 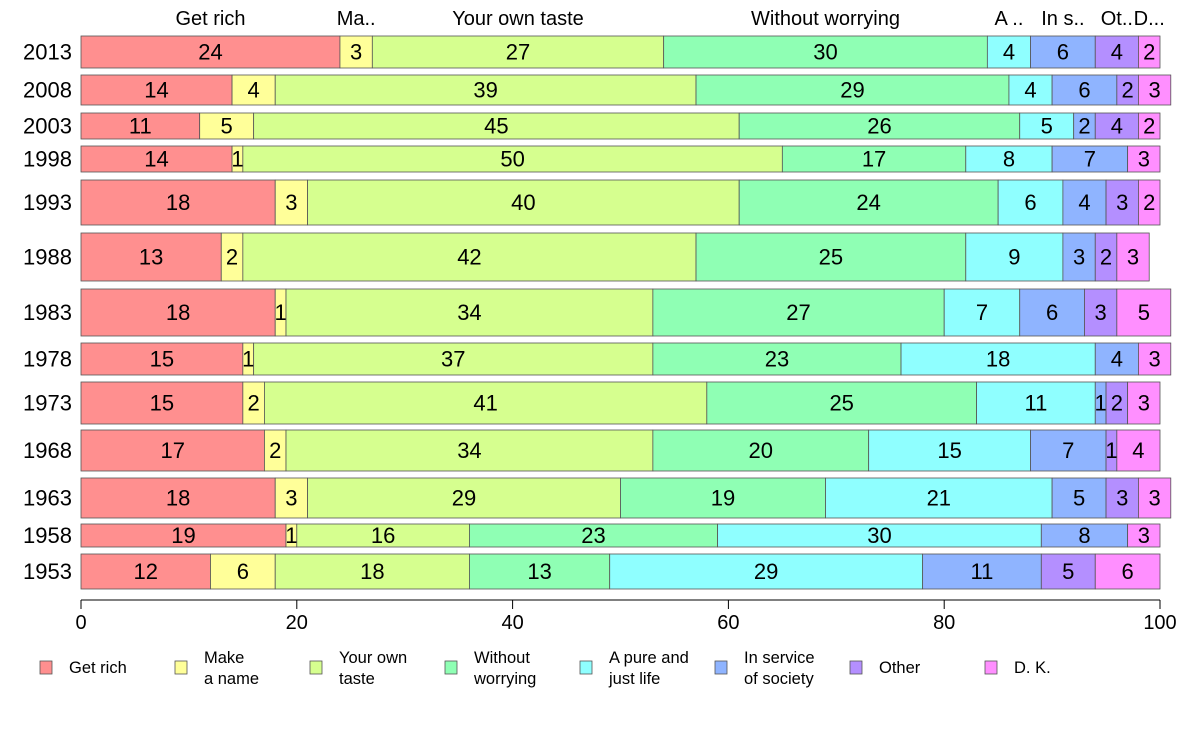 What do you see at coordinates (982, 312) in the screenshot?
I see `data-label: 7` at bounding box center [982, 312].